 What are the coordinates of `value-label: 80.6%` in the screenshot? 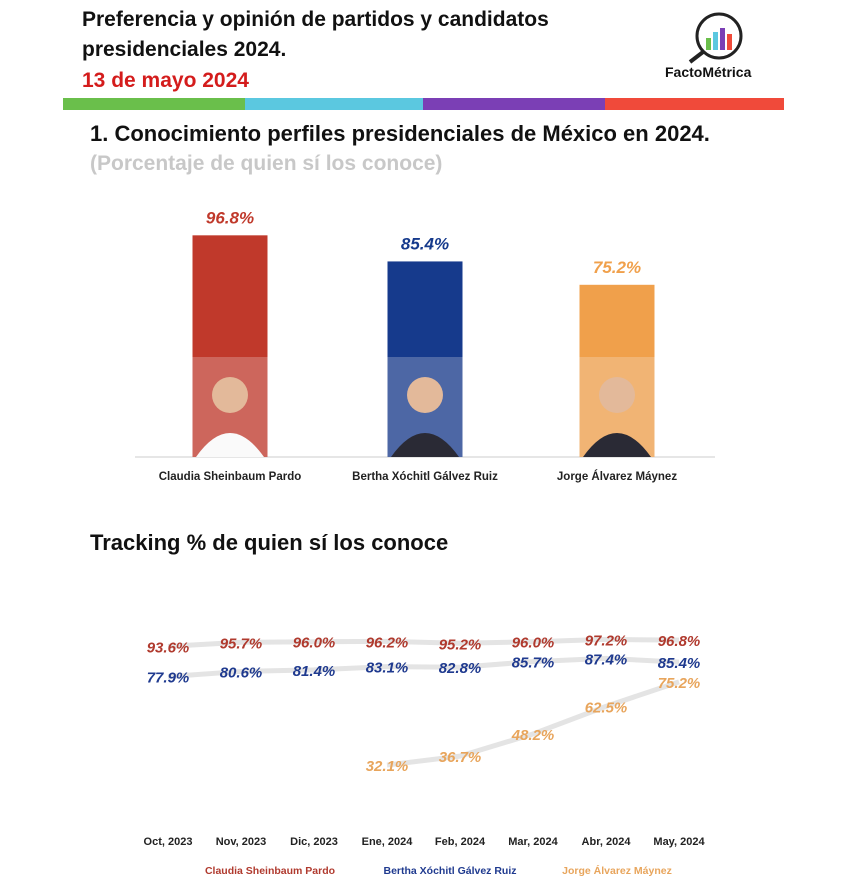 It's located at (241, 672).